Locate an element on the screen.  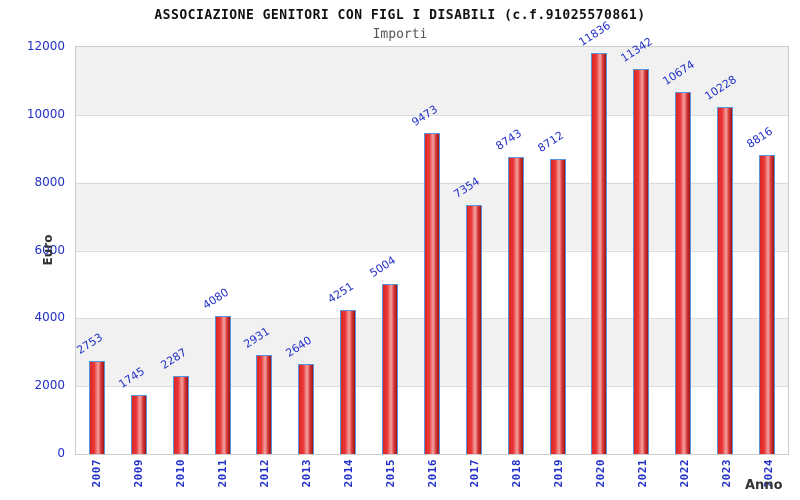
bar-slot: 2931 is located at coordinates (263, 250).